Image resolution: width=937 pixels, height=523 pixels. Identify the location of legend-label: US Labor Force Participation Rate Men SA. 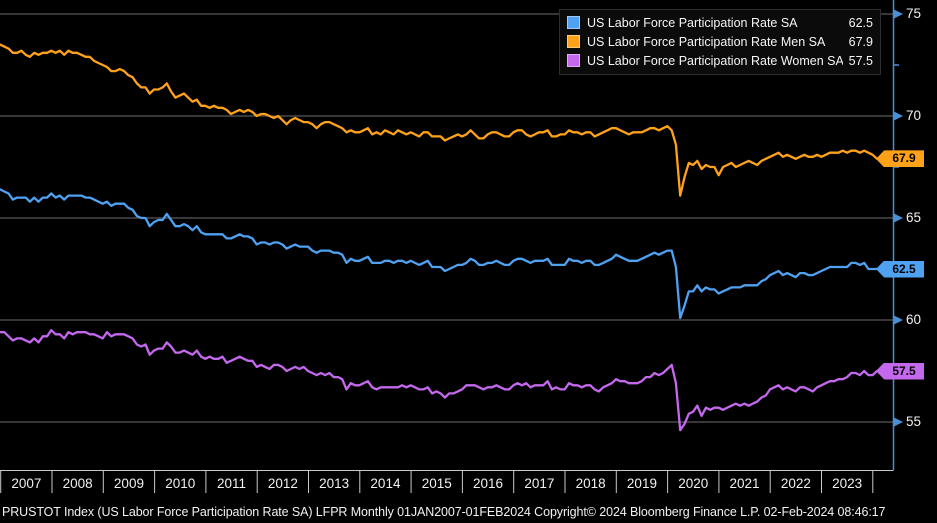
(706, 41).